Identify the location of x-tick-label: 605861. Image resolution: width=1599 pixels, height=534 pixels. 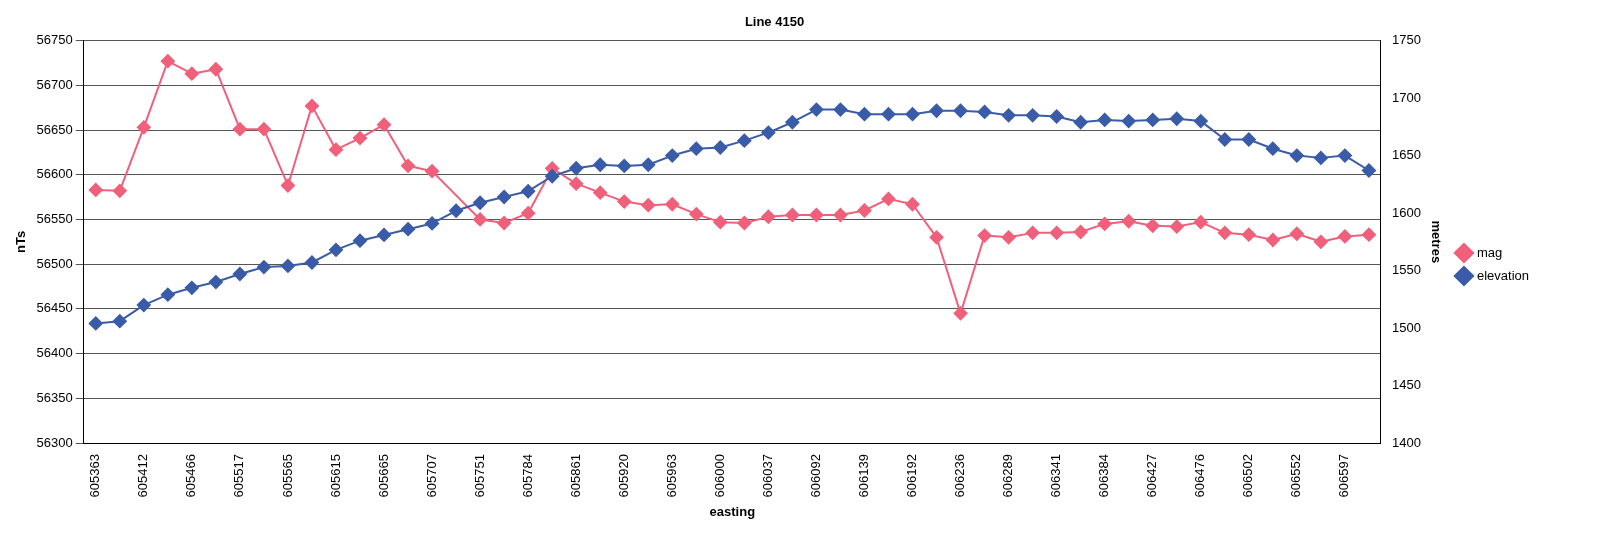
(575, 476).